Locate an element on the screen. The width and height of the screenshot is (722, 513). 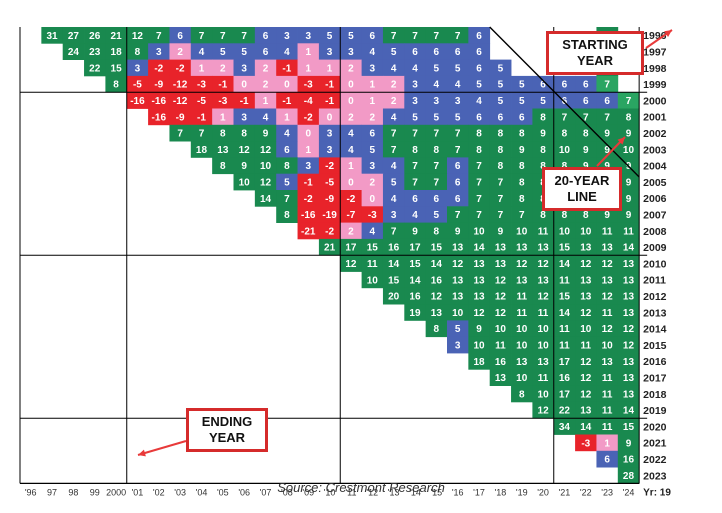
cell-value-10-20: 6 is located at coordinates (458, 199).